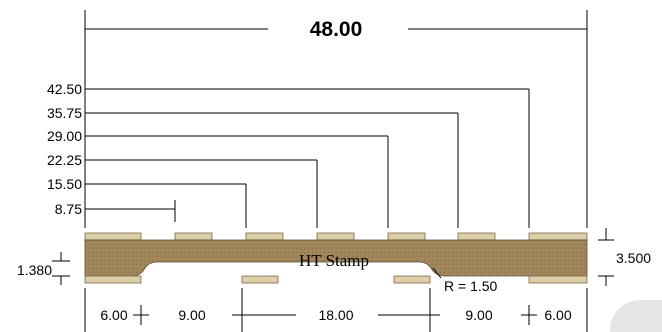 The height and width of the screenshot is (332, 662). Describe the element at coordinates (437, 273) in the screenshot. I see `radius-leader` at that location.